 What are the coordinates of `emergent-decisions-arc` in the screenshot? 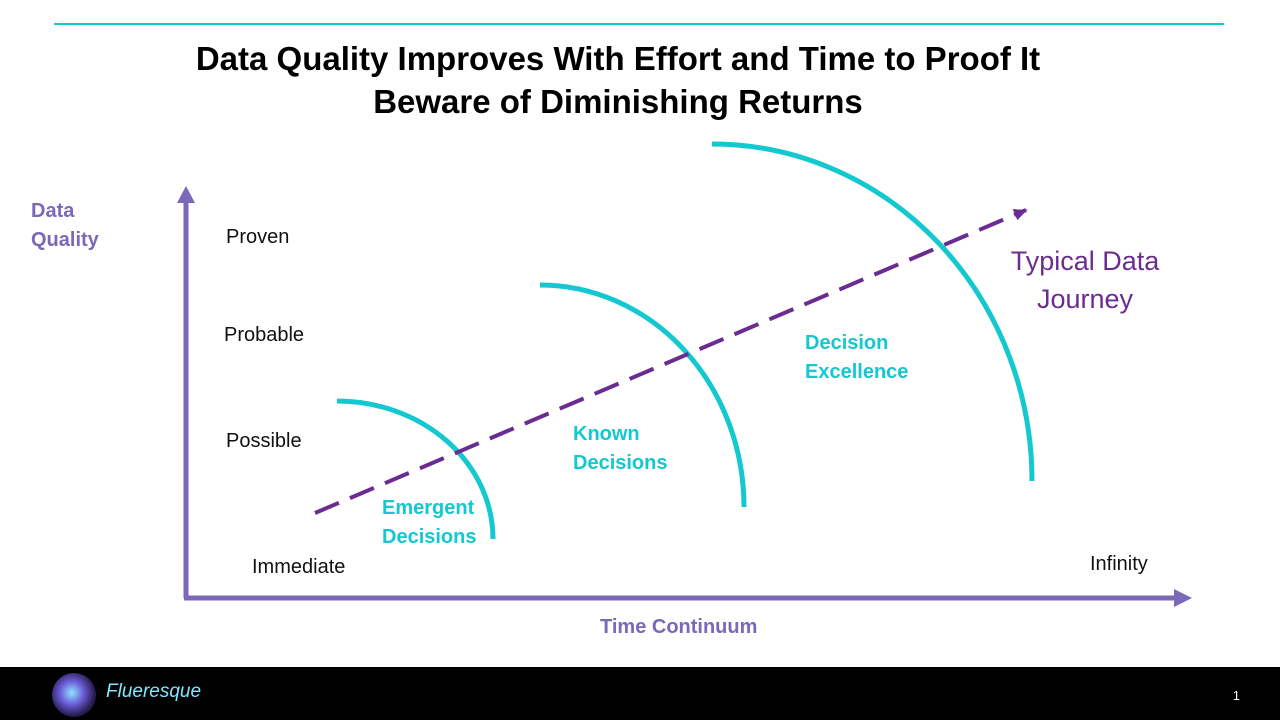 It's located at (416, 469).